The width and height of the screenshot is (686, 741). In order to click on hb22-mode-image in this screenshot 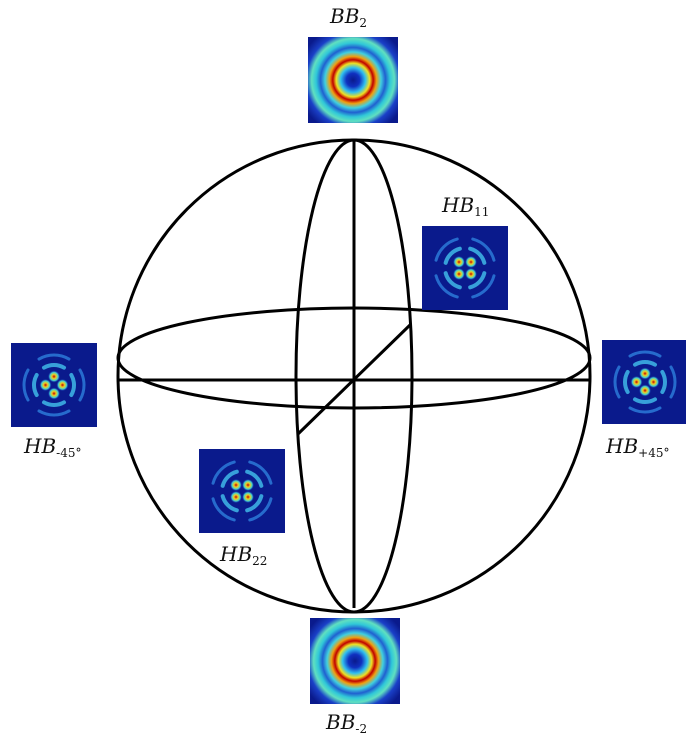, I will do `click(242, 491)`.